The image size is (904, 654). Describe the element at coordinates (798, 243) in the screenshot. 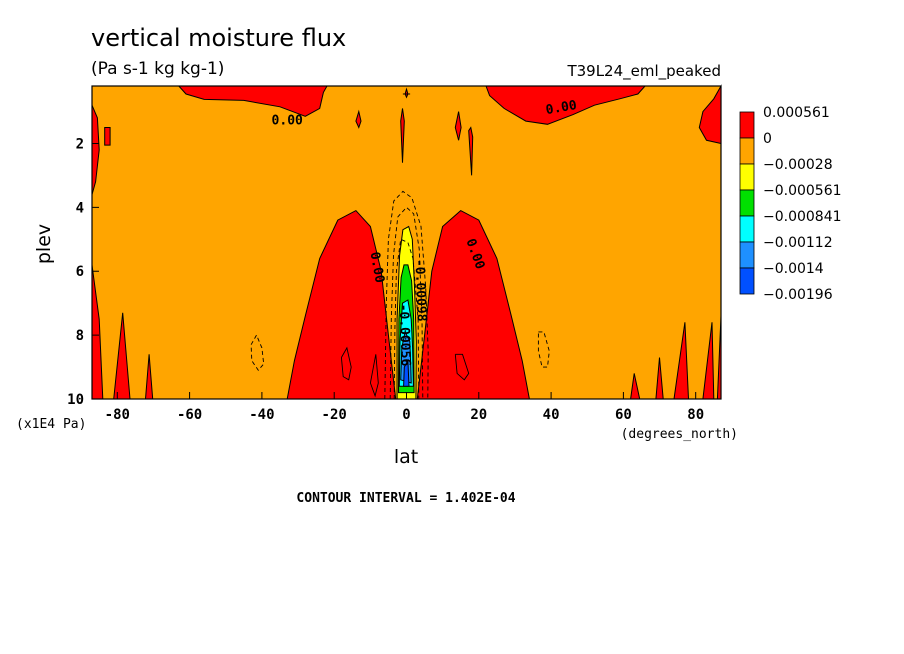

I see `colorbar-label: −0.00112` at that location.